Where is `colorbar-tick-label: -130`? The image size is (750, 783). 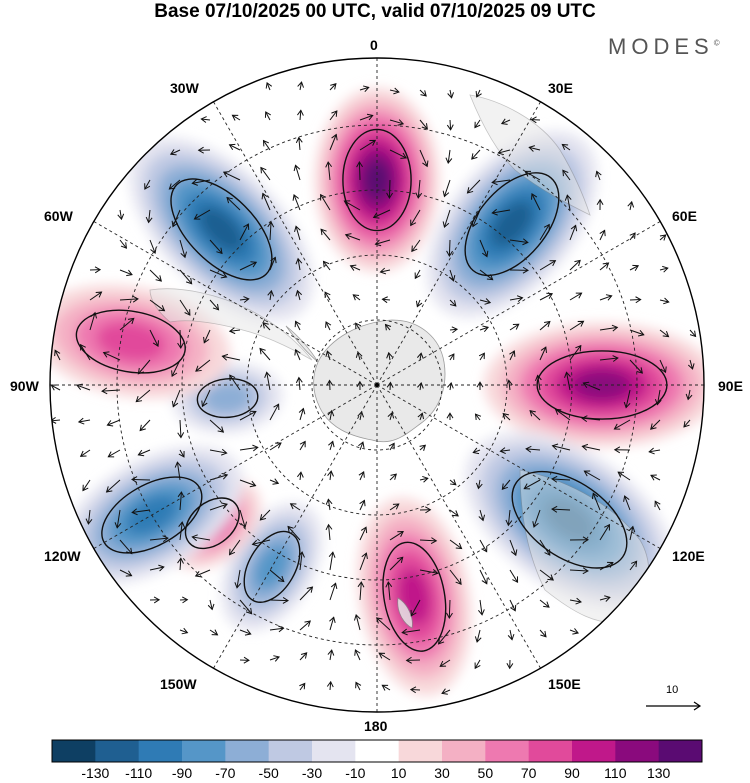
colorbar-tick-label: -130 is located at coordinates (95, 773).